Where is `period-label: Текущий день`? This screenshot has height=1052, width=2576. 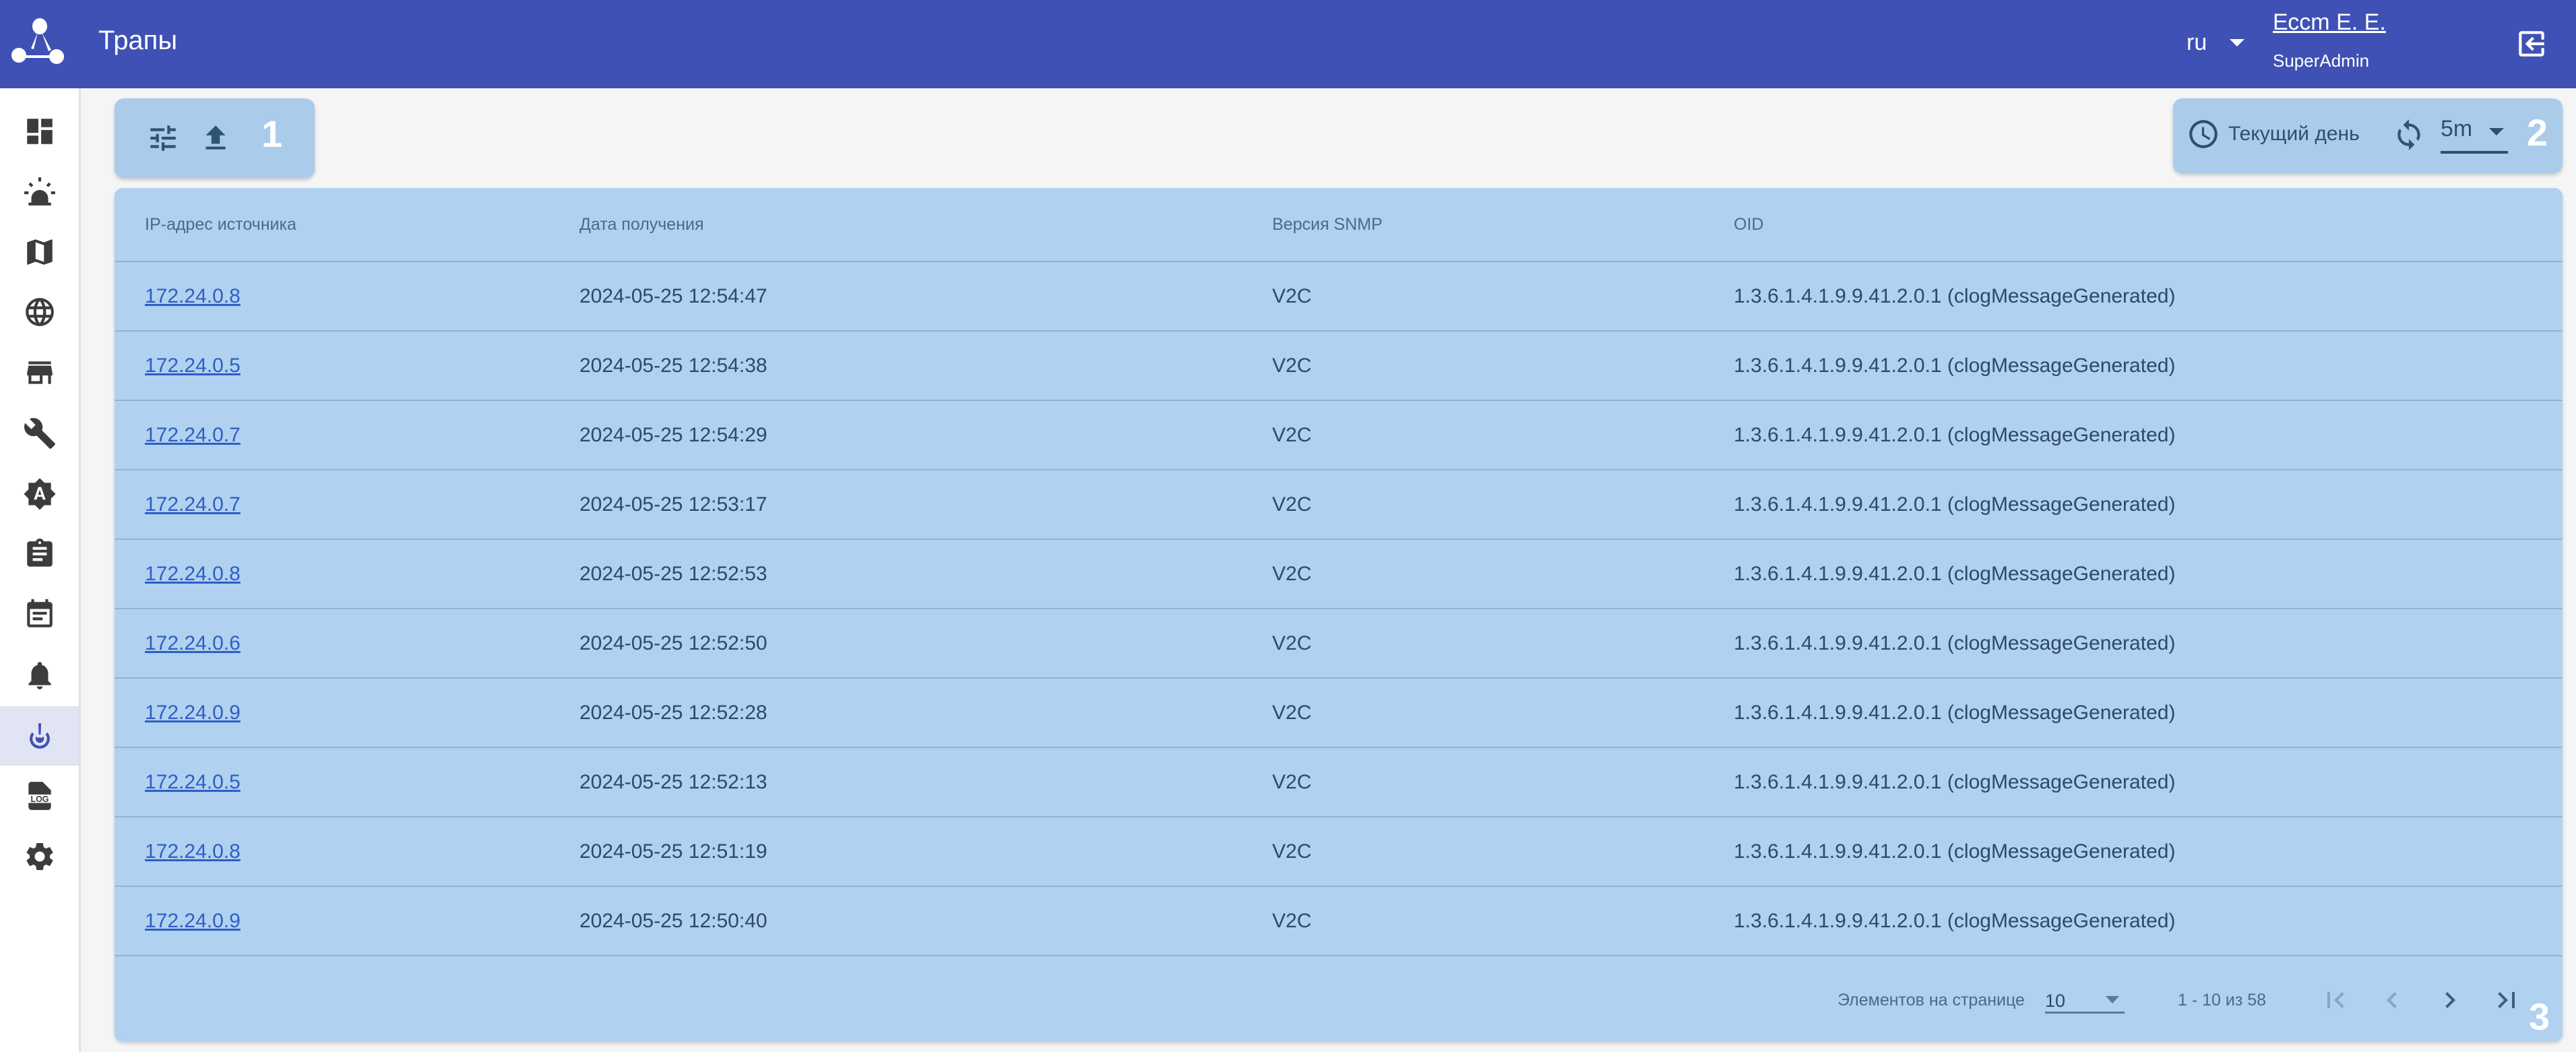 period-label: Текущий день is located at coordinates (2294, 134).